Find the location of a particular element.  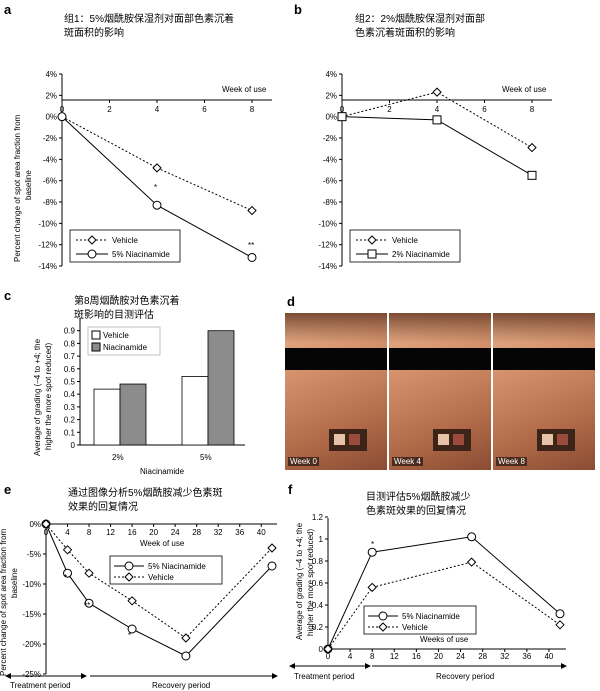

panel-f-recovery-label: Recovery period is located at coordinates (465, 676).